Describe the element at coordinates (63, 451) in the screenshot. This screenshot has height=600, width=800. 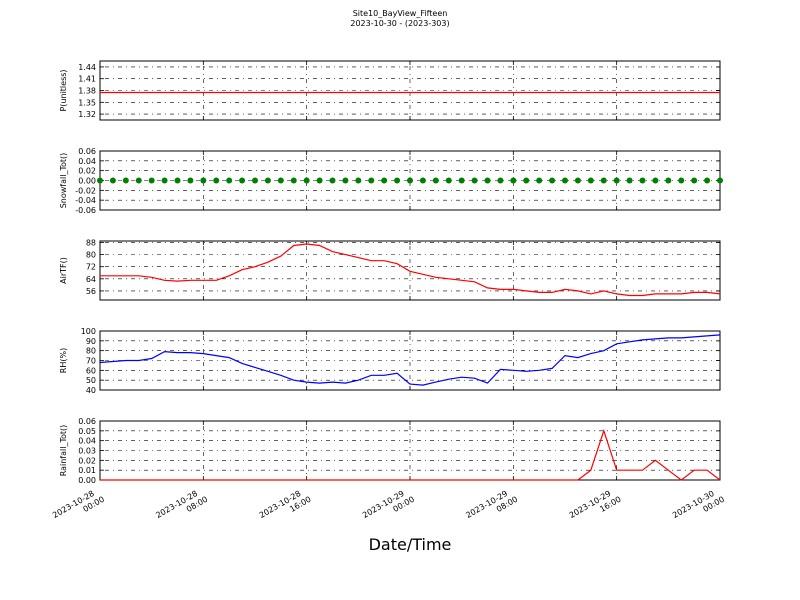
I see `y-axis-label: Rainfall_Tot()` at that location.